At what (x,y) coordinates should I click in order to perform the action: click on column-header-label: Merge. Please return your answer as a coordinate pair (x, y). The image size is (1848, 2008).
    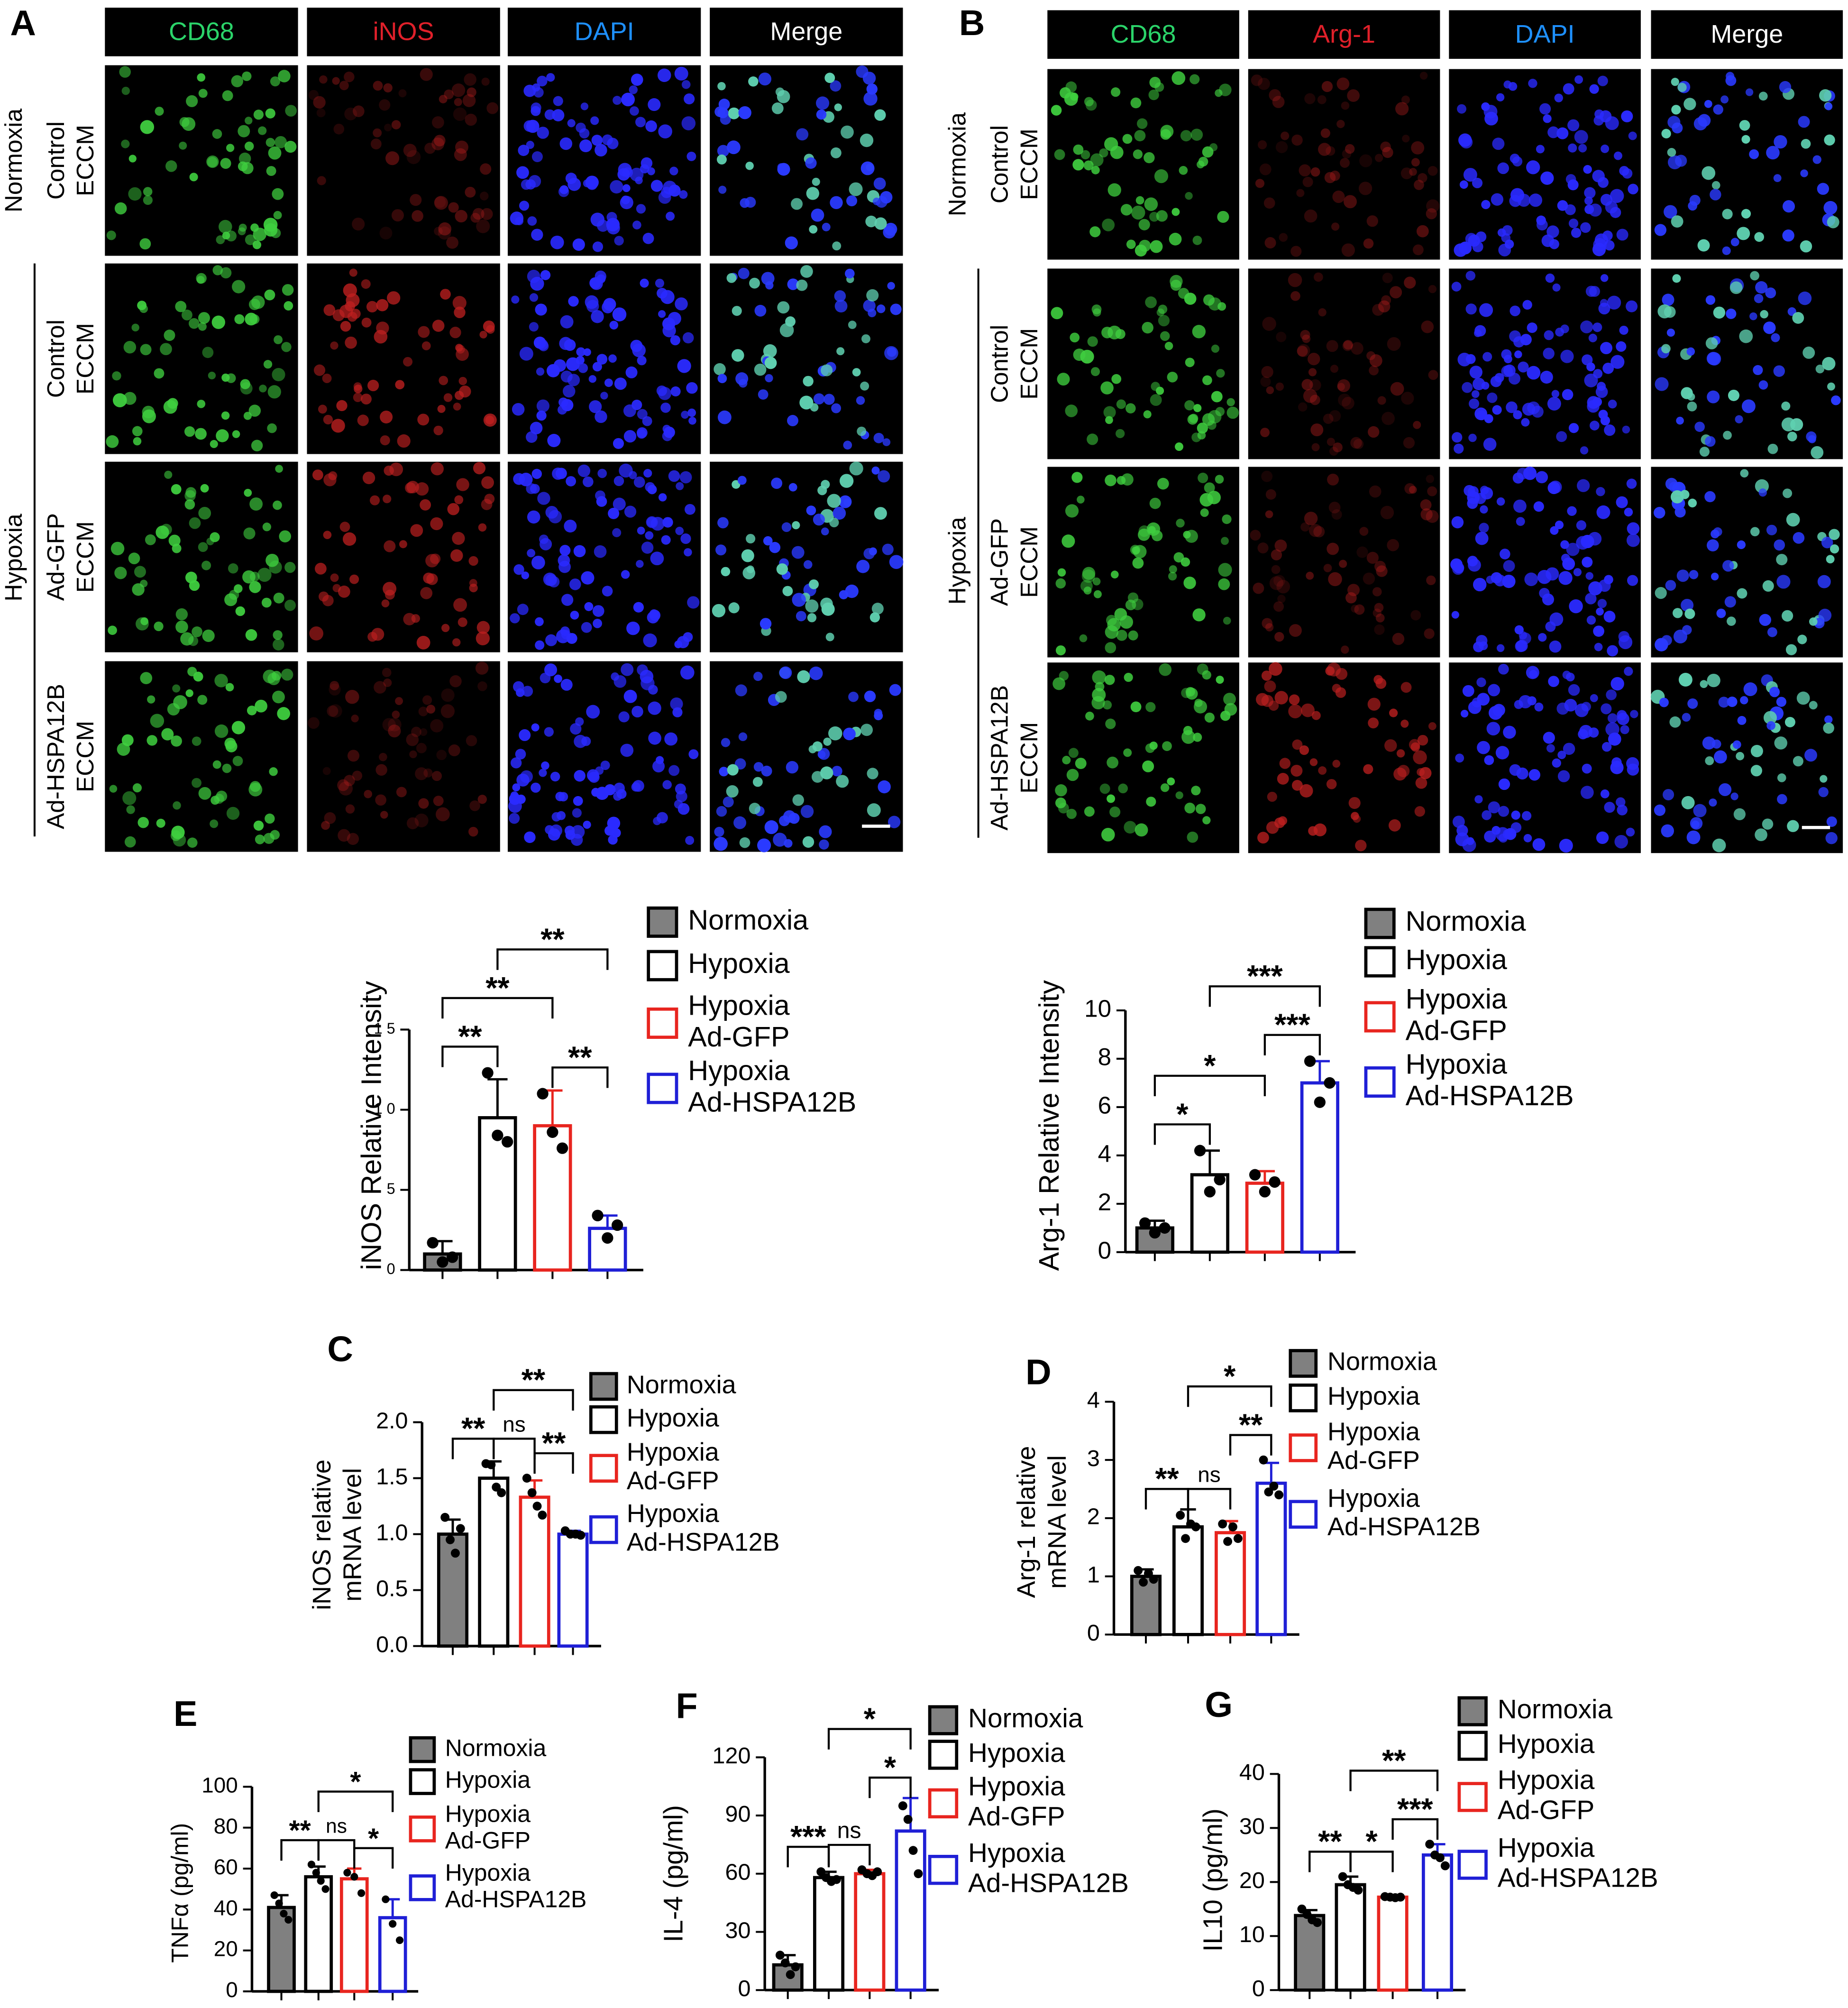
    Looking at the image, I should click on (1747, 34).